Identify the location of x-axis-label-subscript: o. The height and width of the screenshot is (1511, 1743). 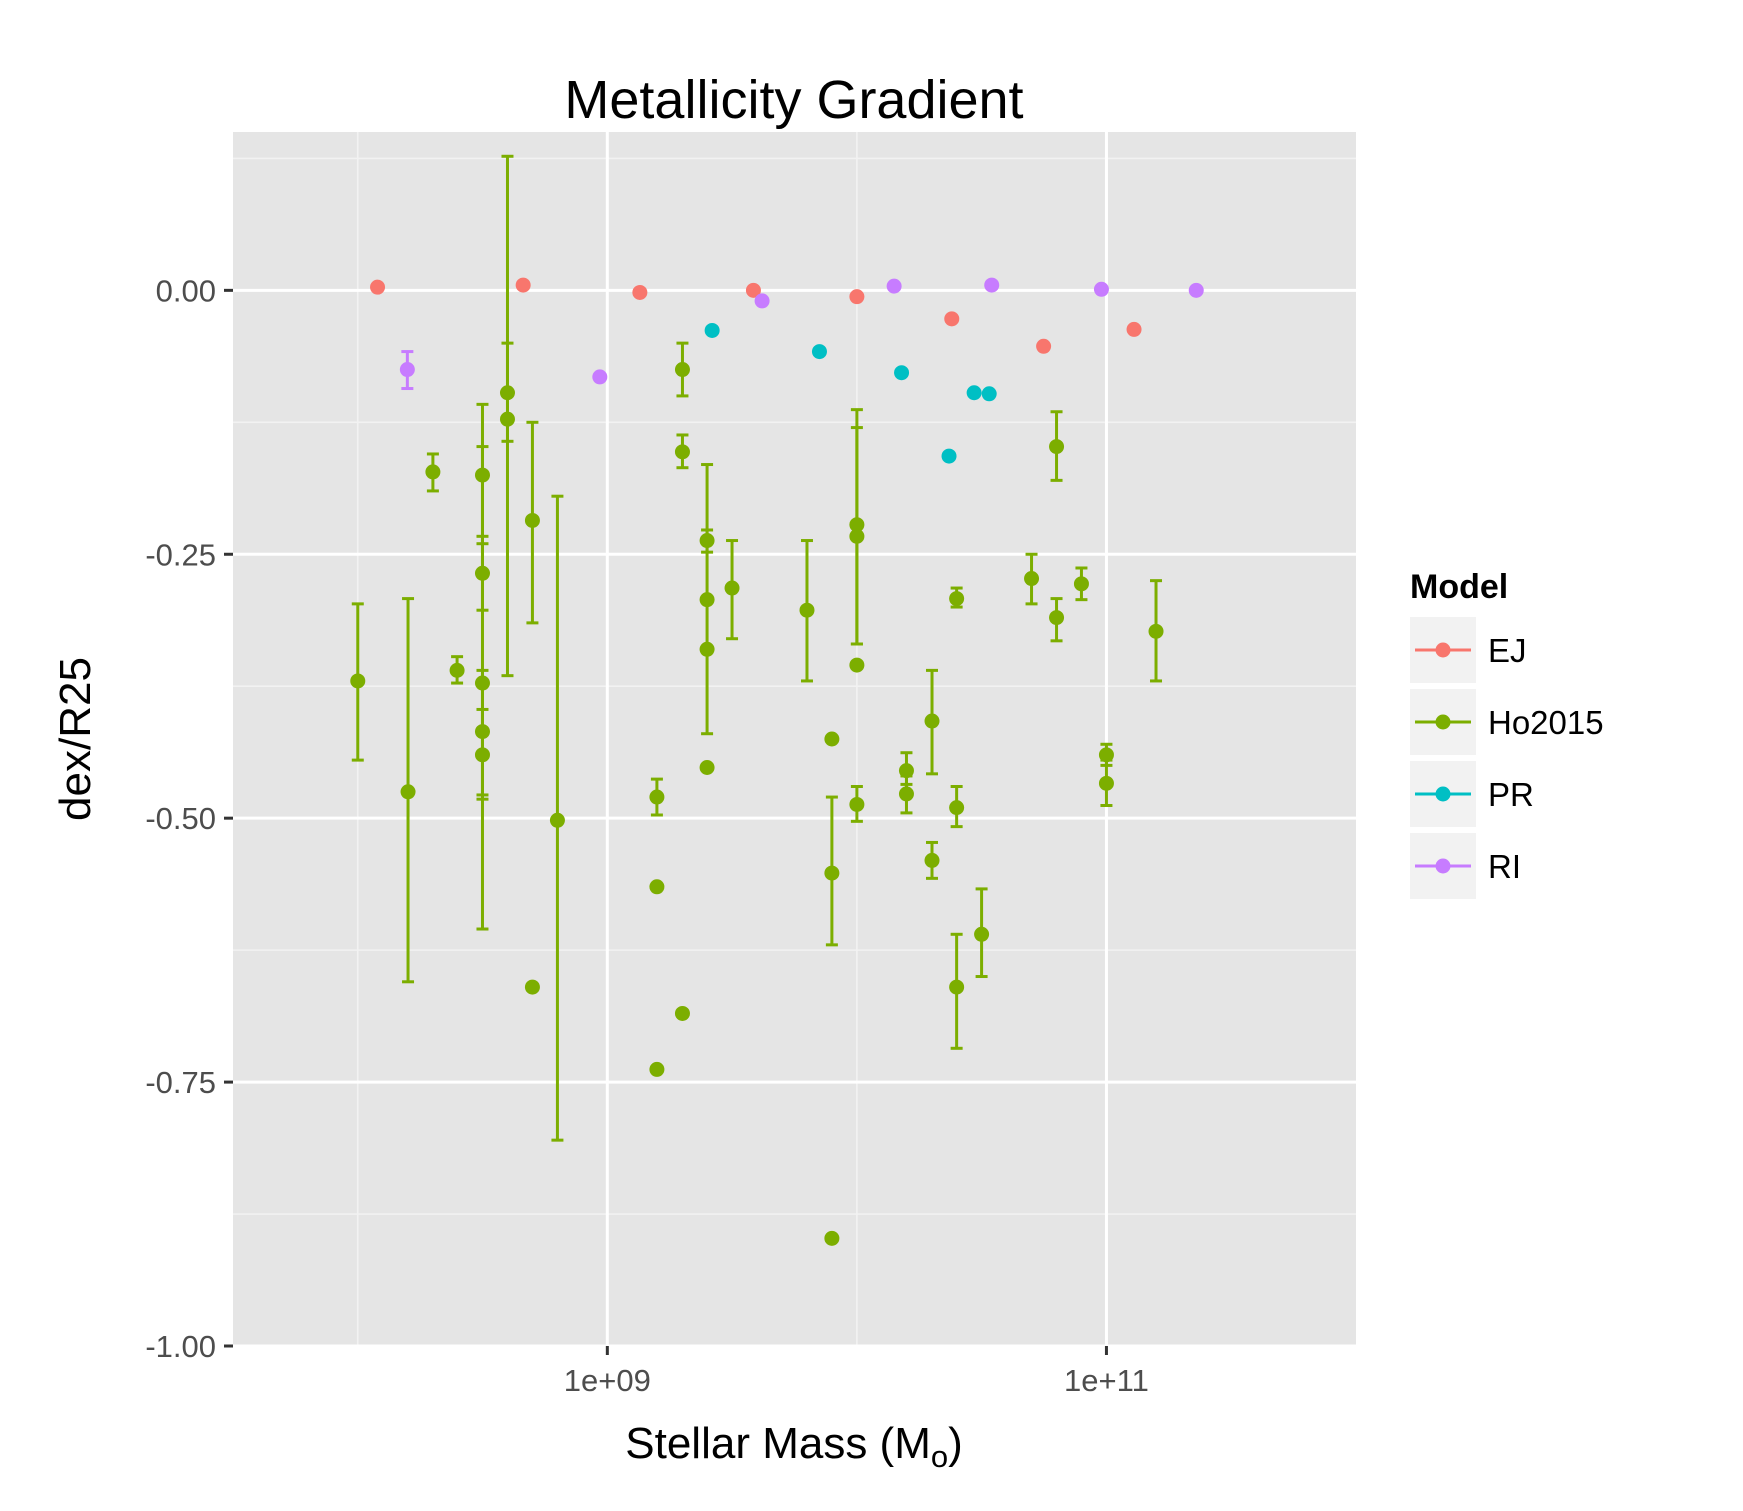
(939, 1456).